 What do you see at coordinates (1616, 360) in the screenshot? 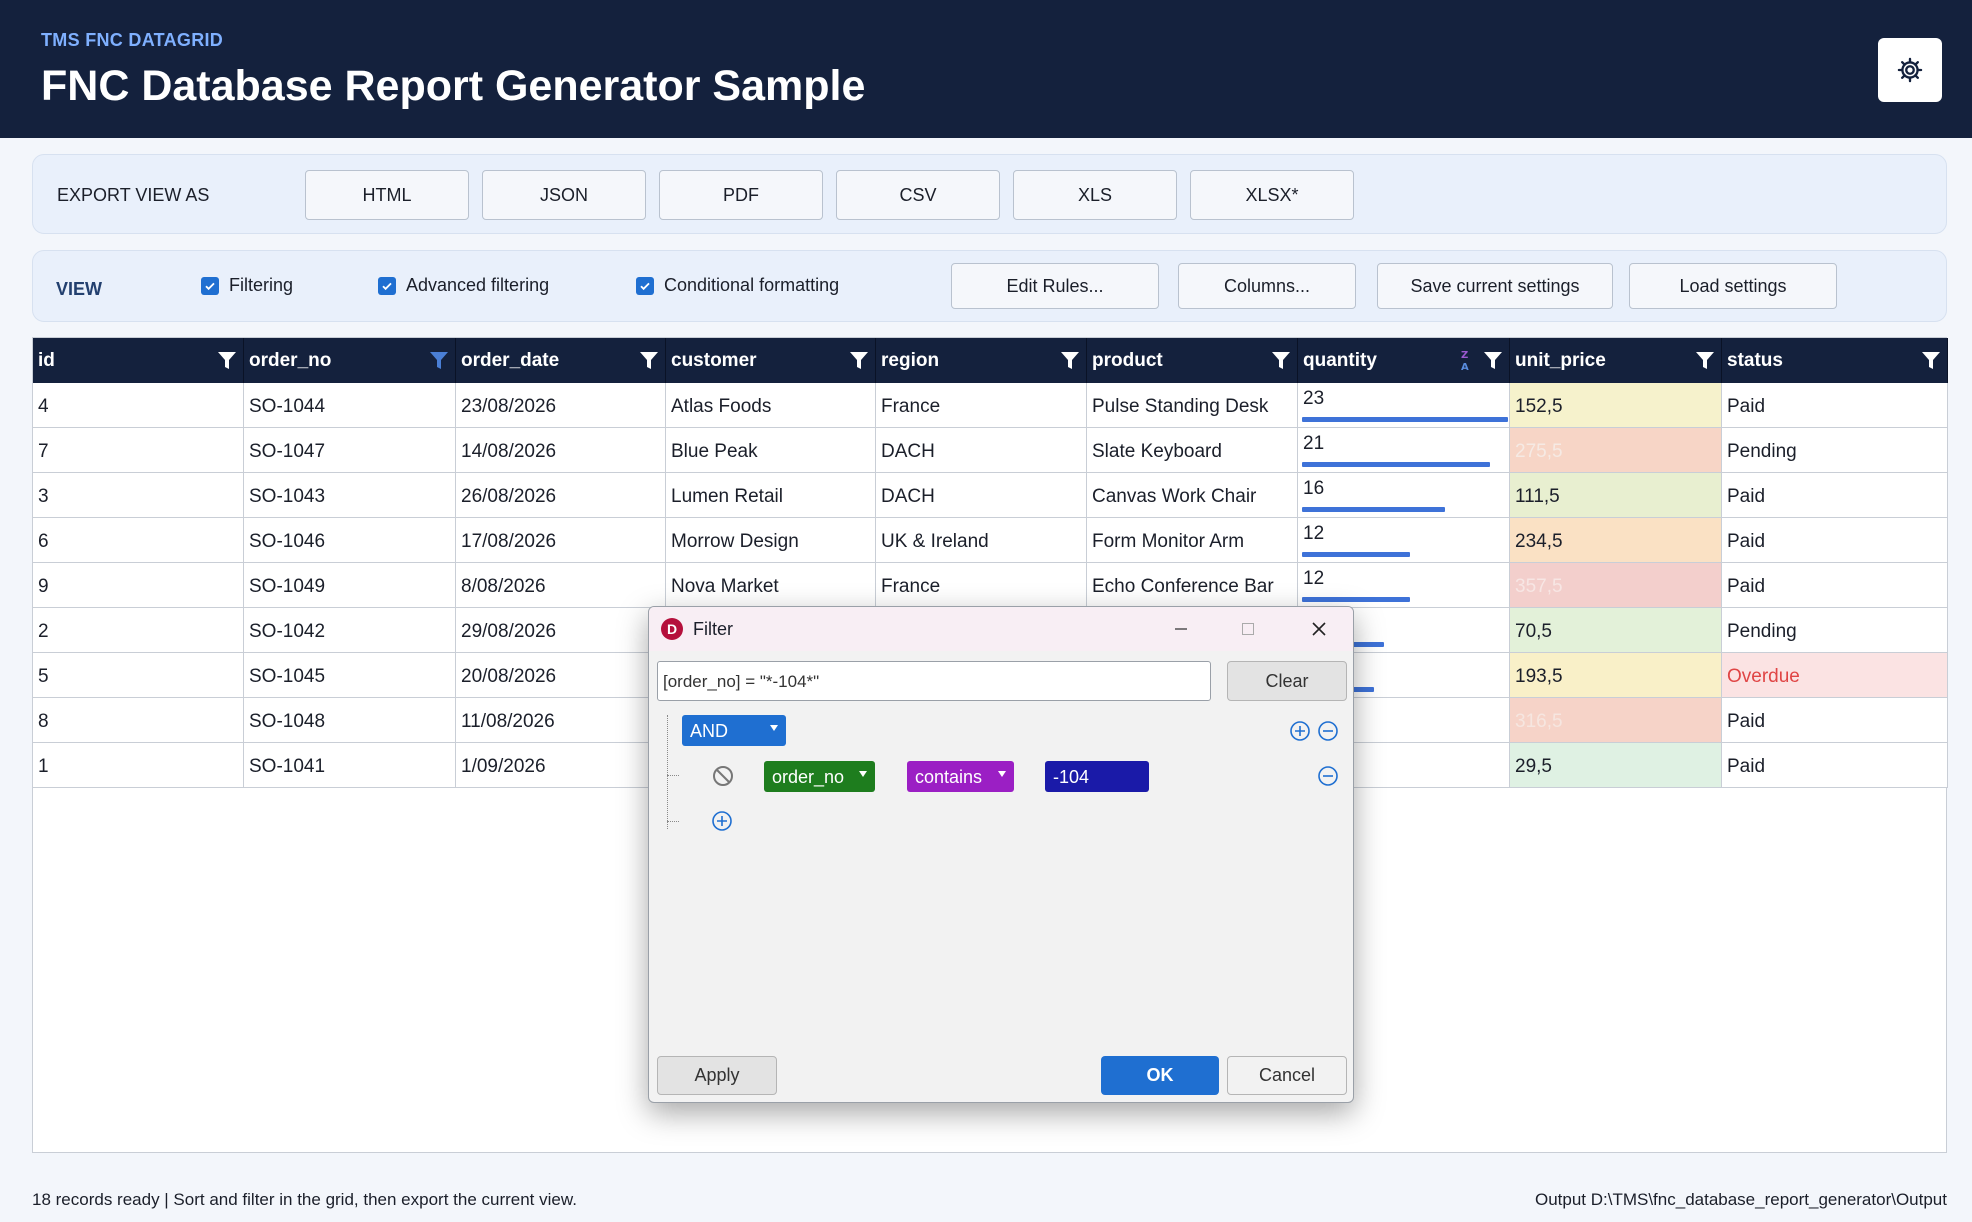
I see `column-header-unit-price: unit_price` at bounding box center [1616, 360].